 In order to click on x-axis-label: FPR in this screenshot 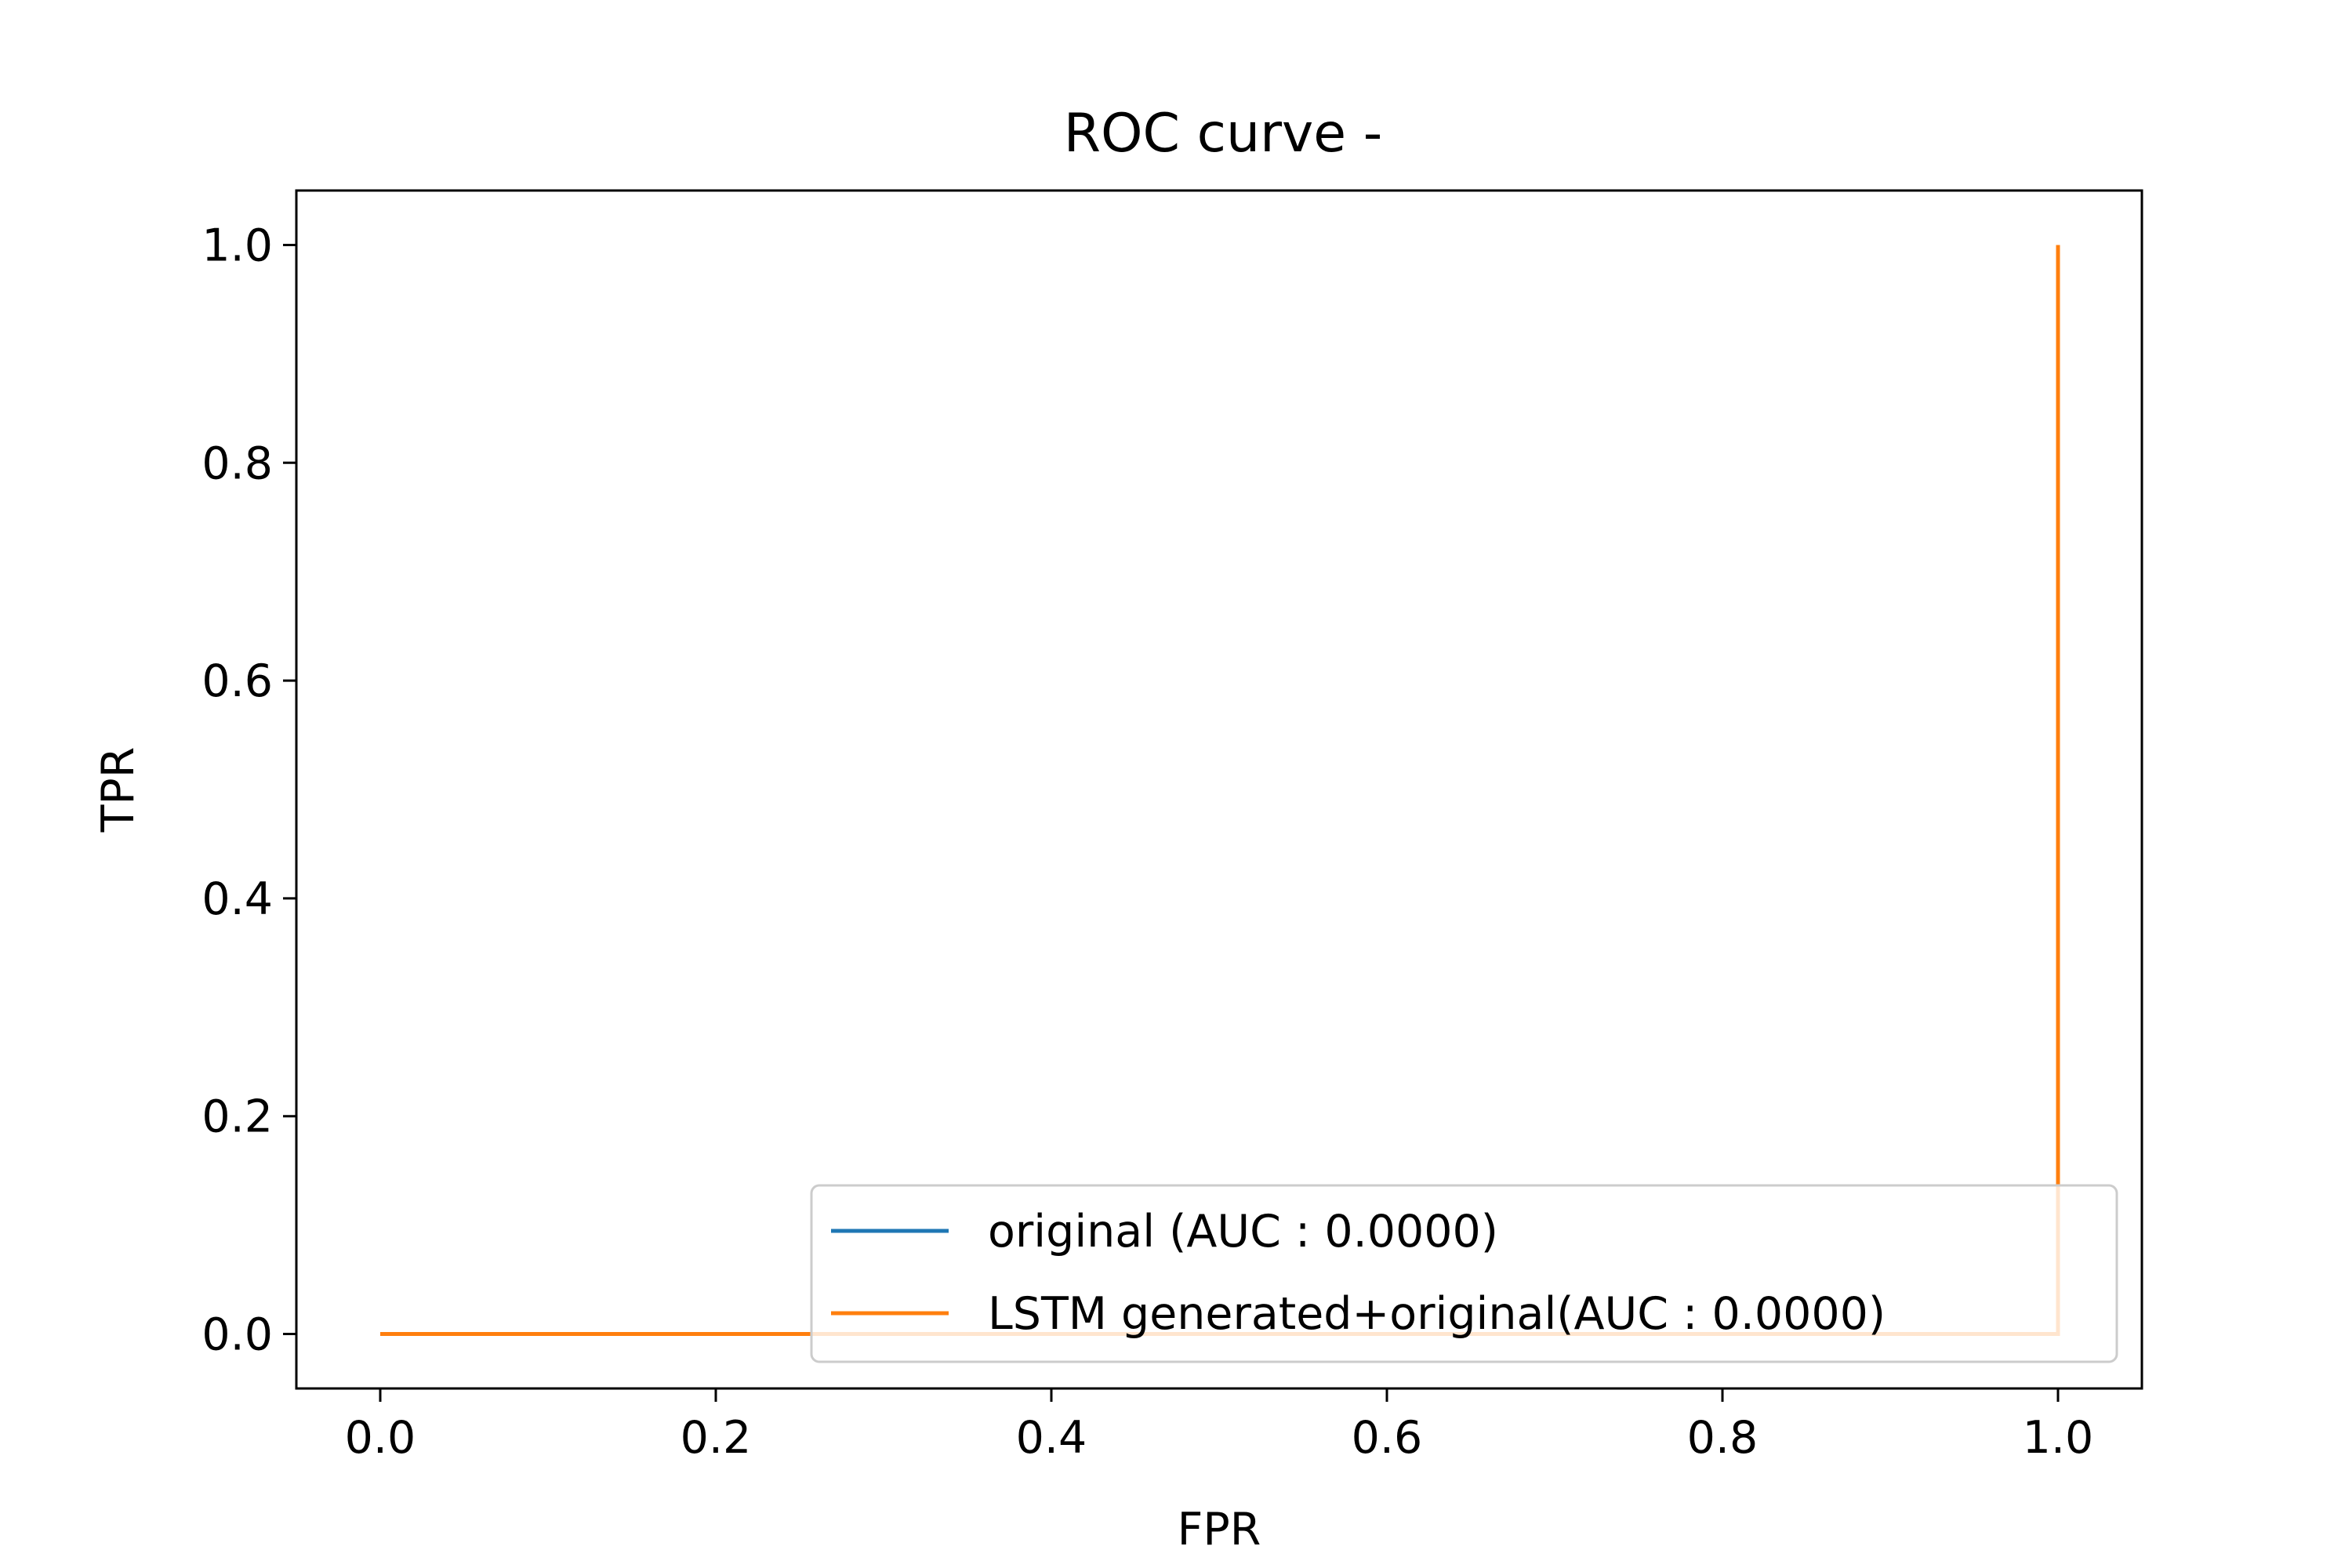, I will do `click(1219, 1529)`.